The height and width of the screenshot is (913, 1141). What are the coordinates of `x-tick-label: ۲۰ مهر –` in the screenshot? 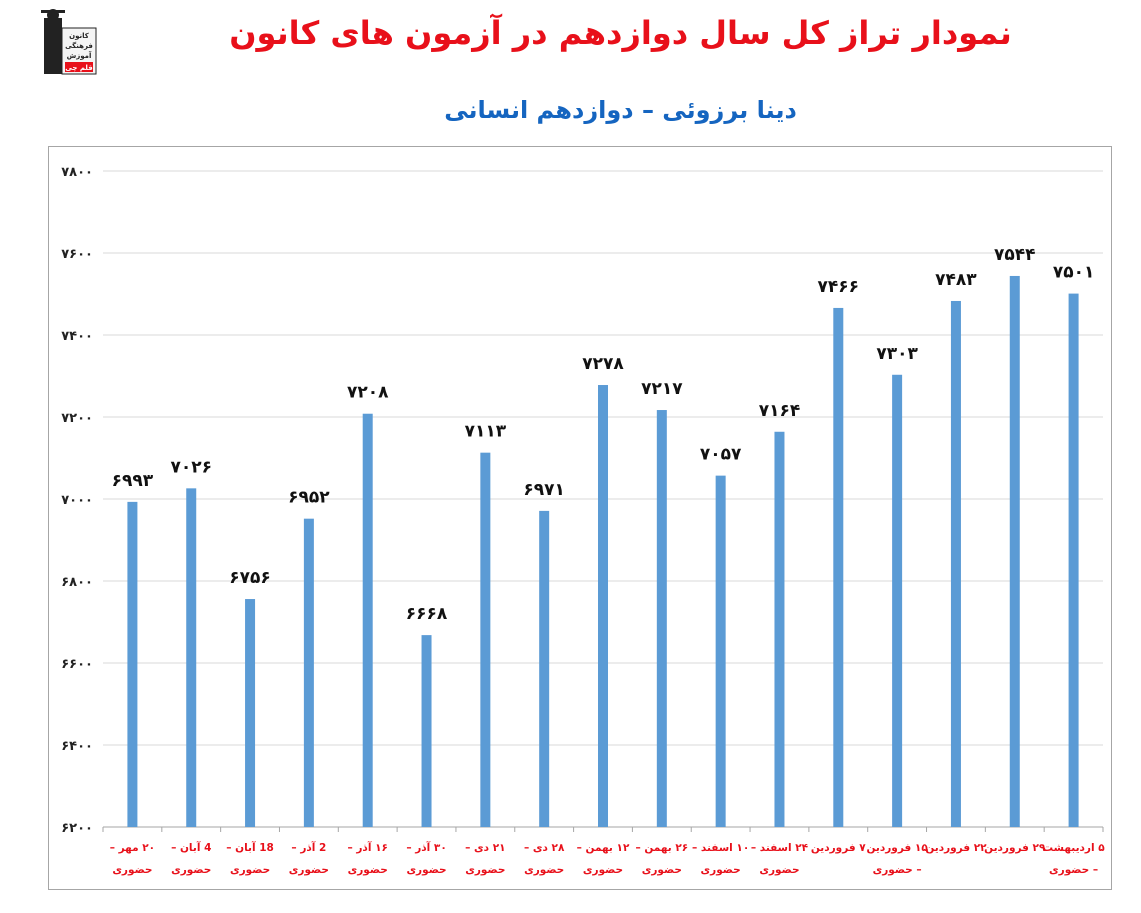 It's located at (132, 848).